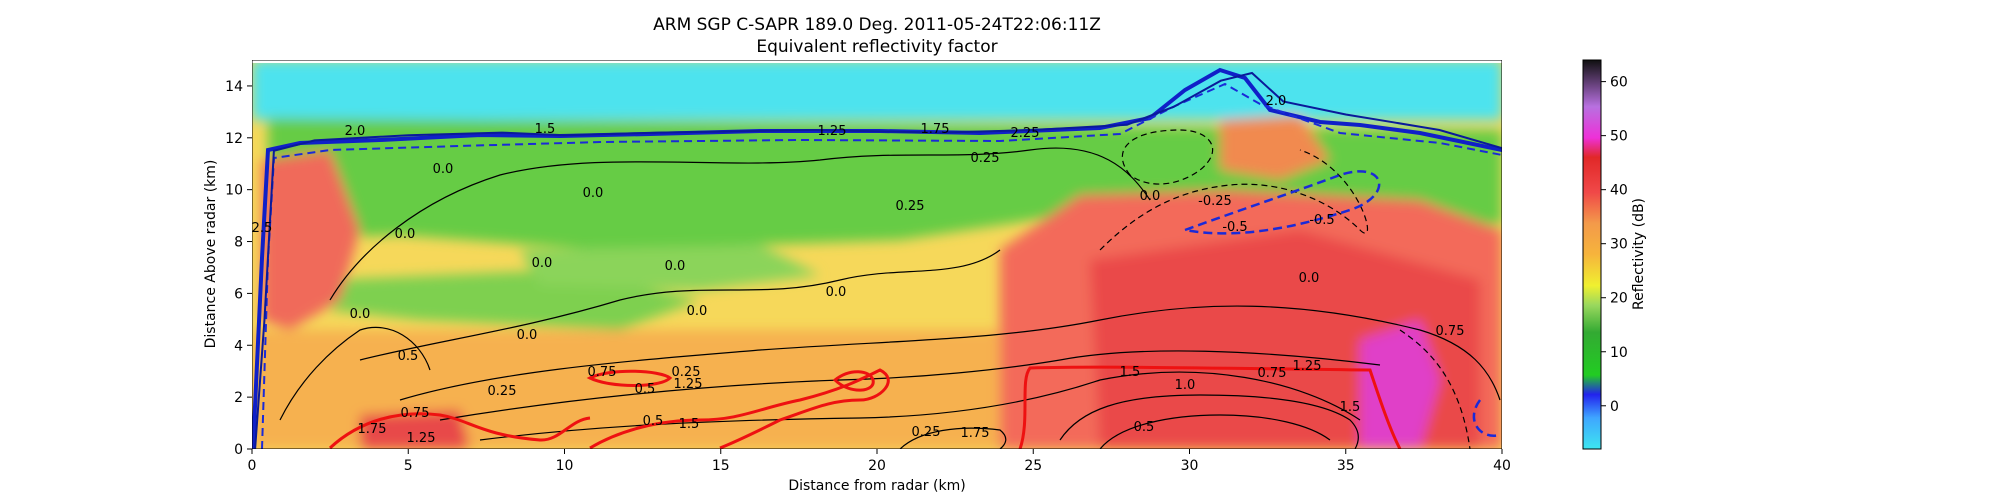 This screenshot has height=500, width=2000. I want to click on y-tick-label: 6, so click(238, 294).